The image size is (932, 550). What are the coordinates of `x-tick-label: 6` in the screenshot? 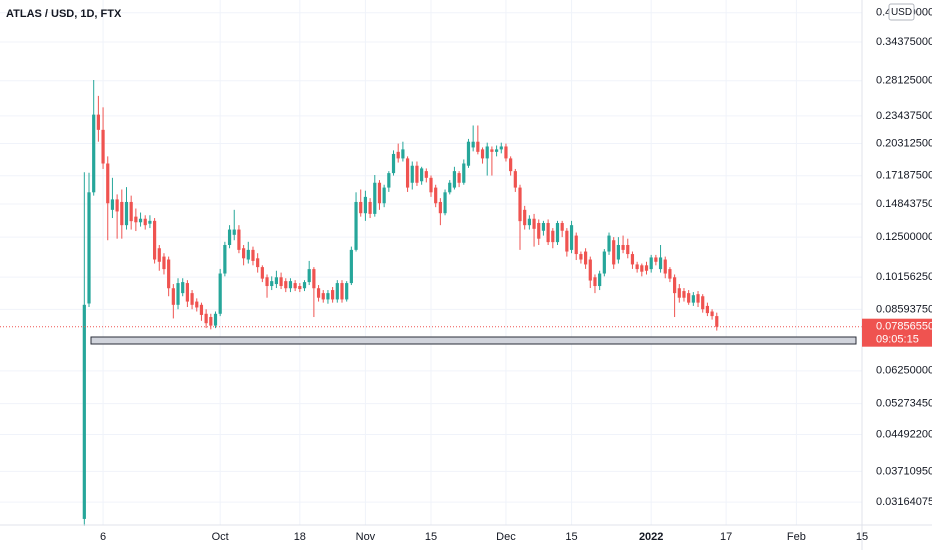 It's located at (103, 537).